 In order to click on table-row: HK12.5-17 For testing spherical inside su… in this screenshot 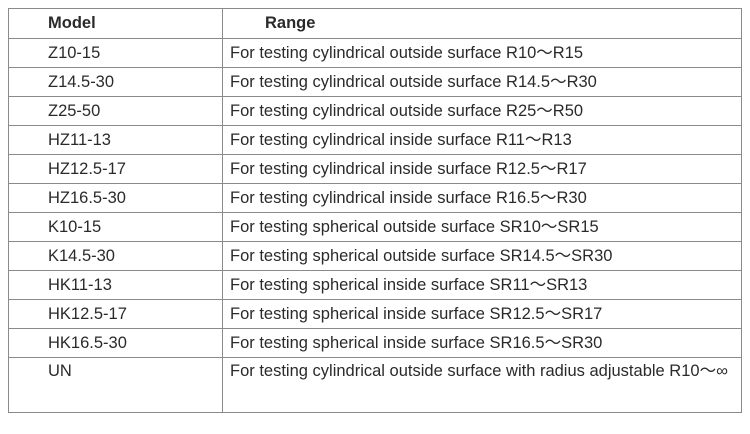, I will do `click(375, 314)`.